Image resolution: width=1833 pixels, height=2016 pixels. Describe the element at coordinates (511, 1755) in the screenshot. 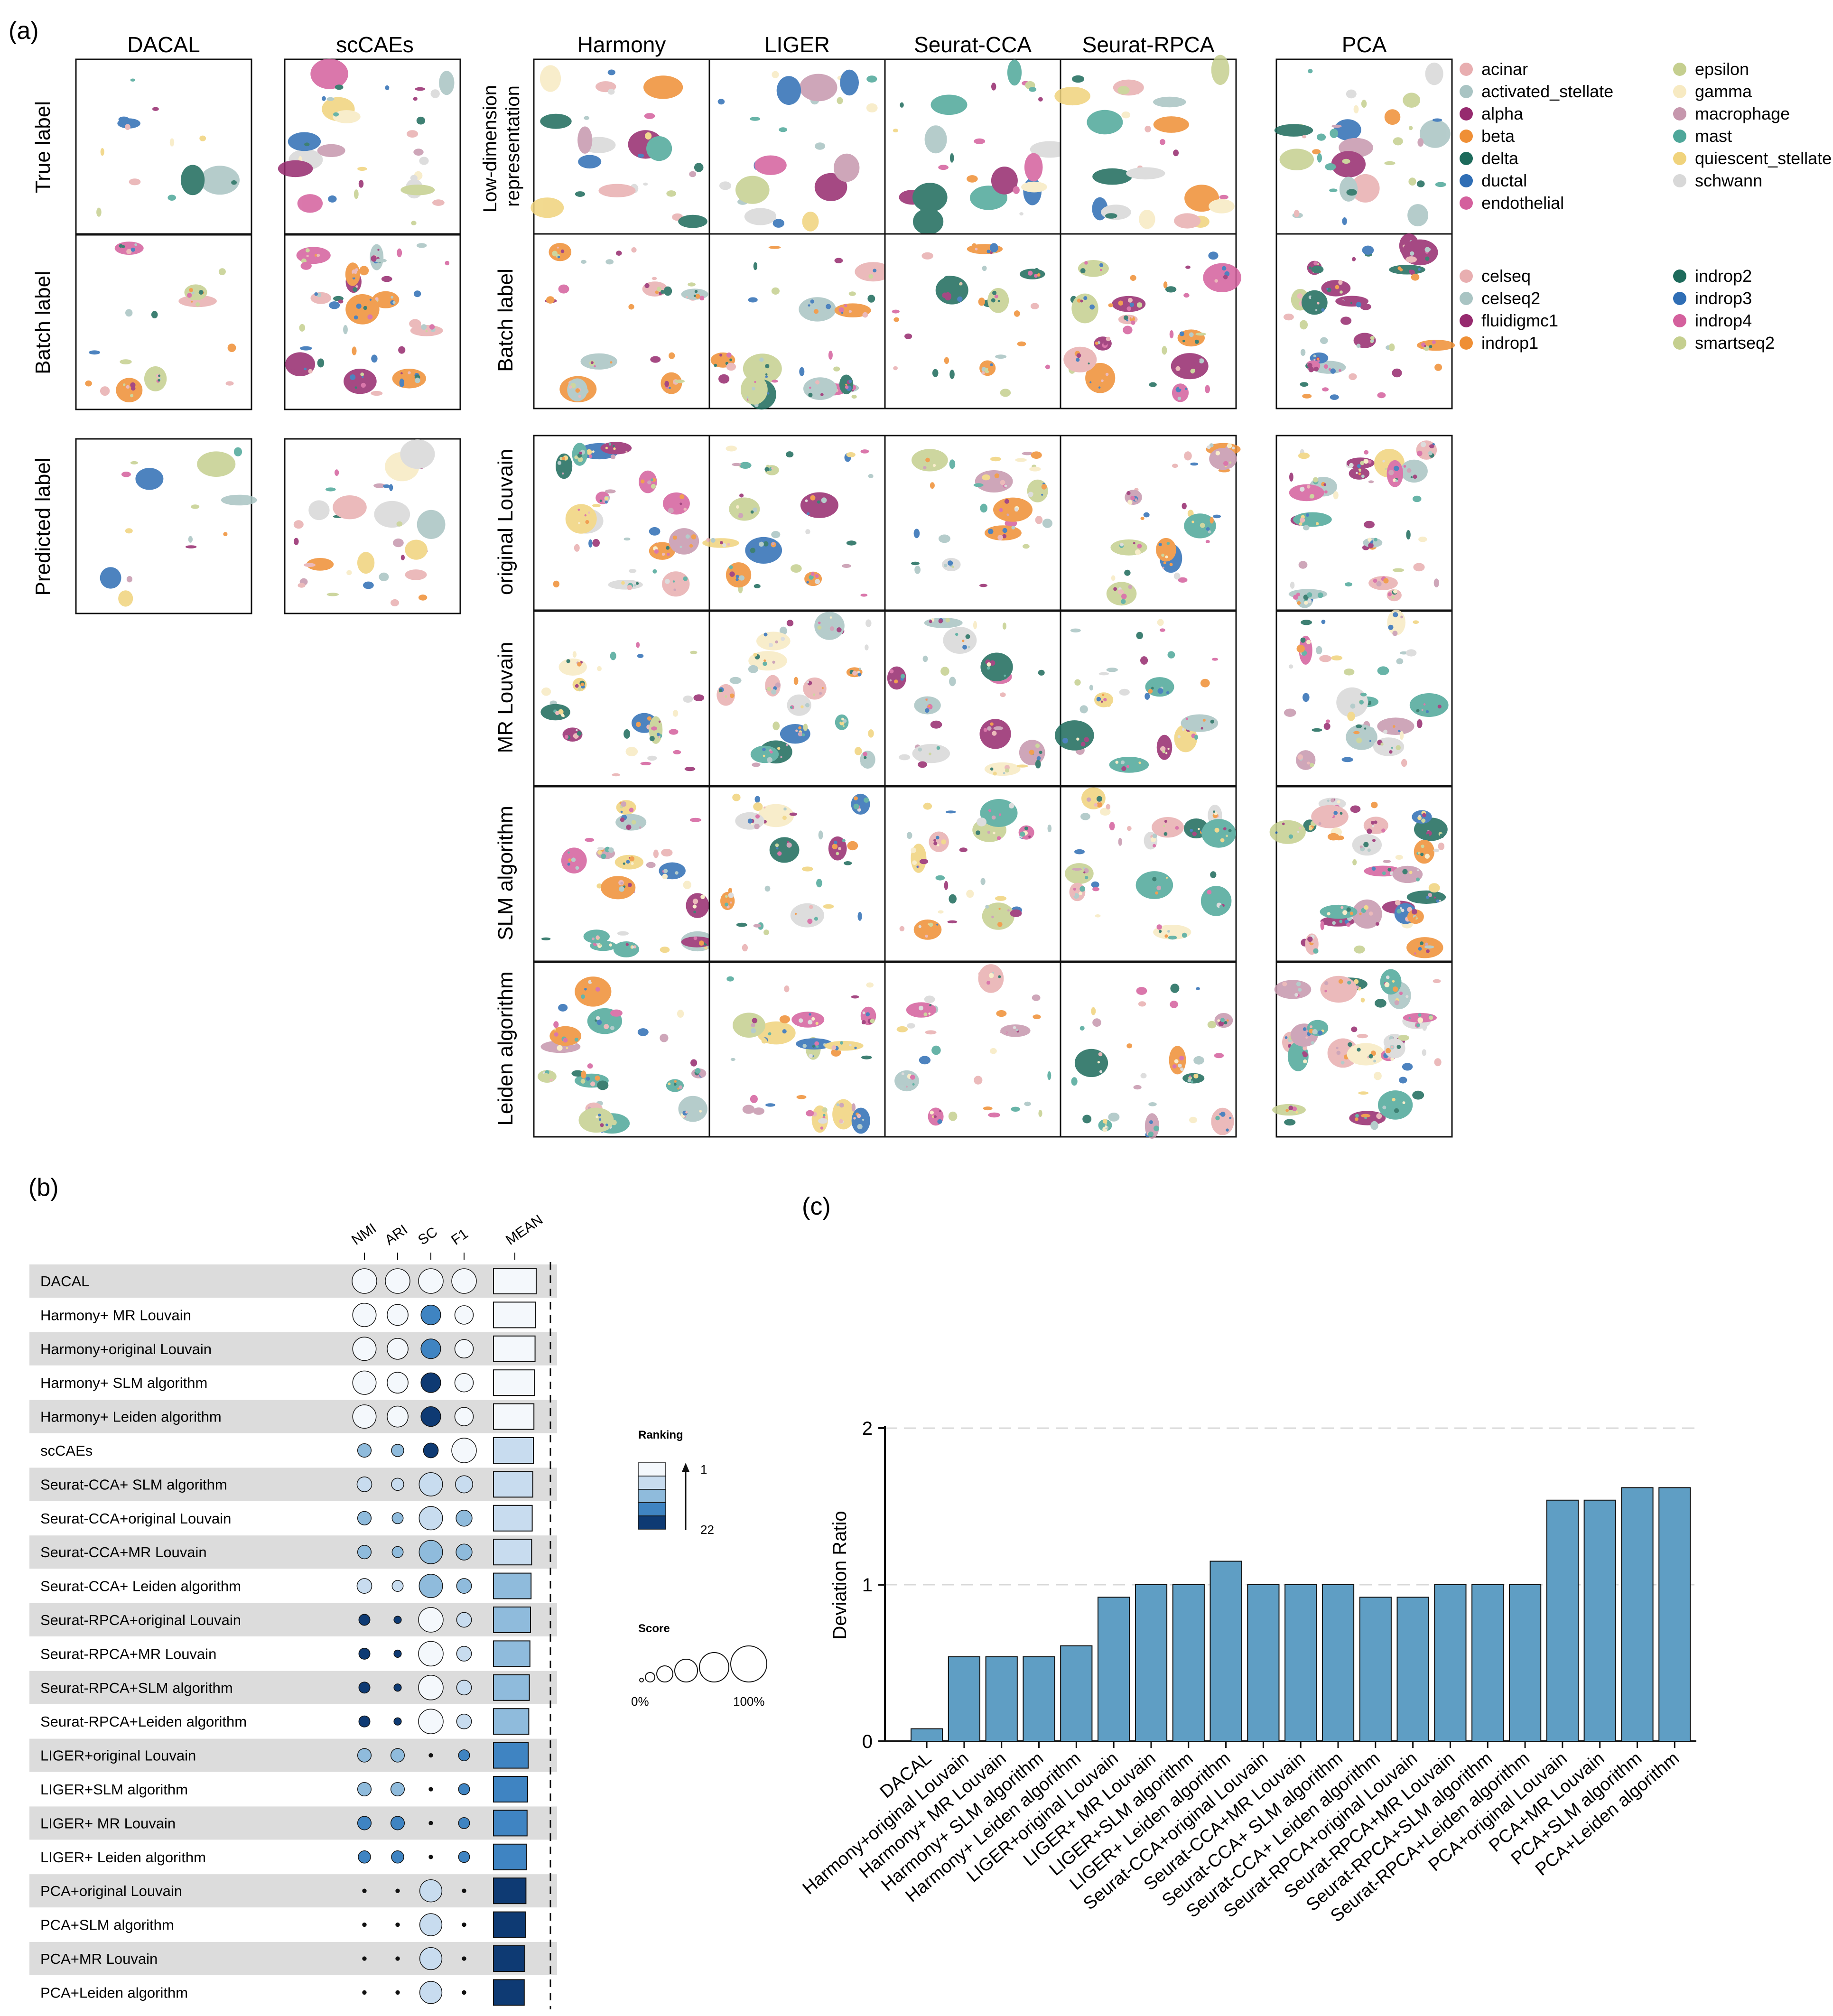

I see `mean-bar` at that location.